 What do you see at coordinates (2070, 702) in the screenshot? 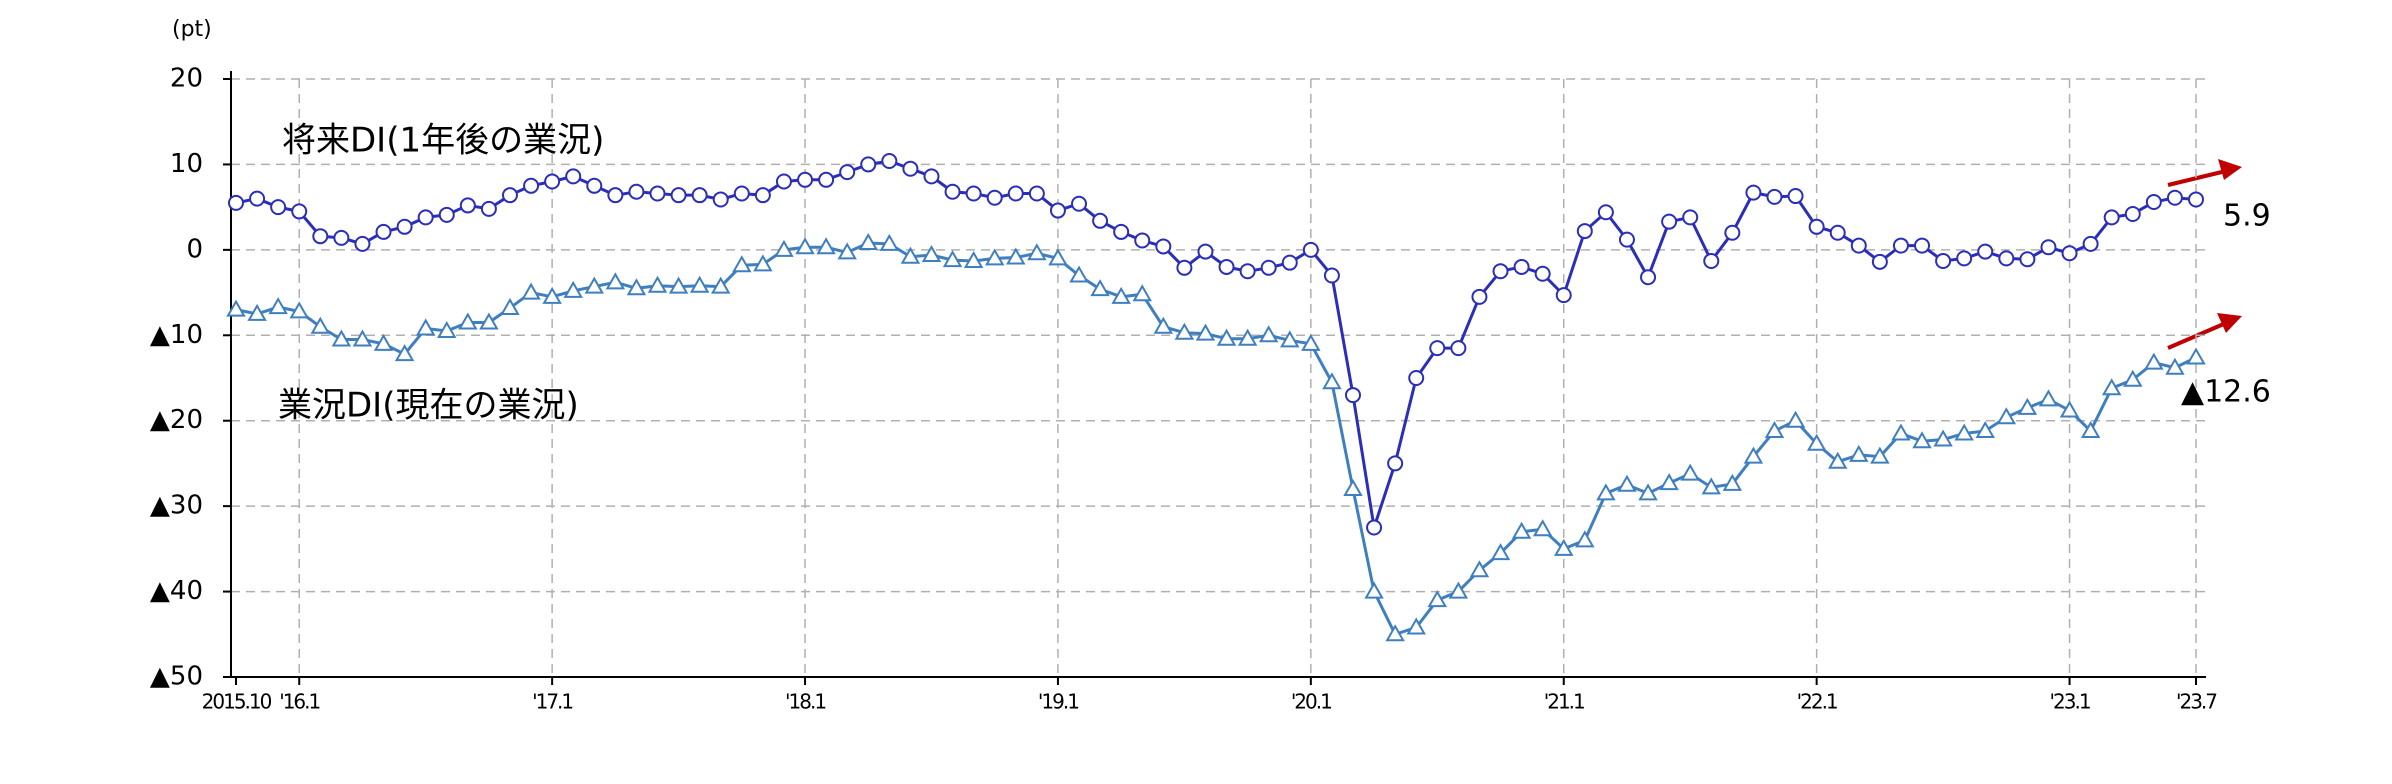
I see `x-tick-label: '23.1` at bounding box center [2070, 702].